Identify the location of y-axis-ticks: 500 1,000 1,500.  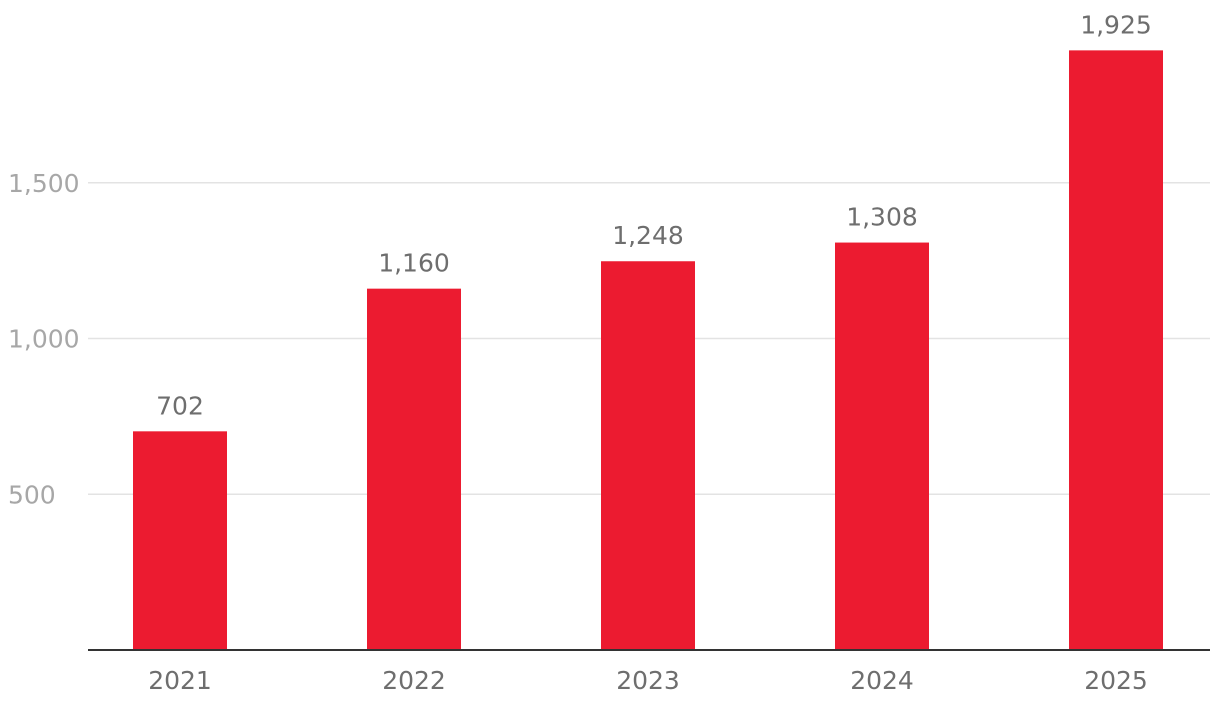
(44, 339).